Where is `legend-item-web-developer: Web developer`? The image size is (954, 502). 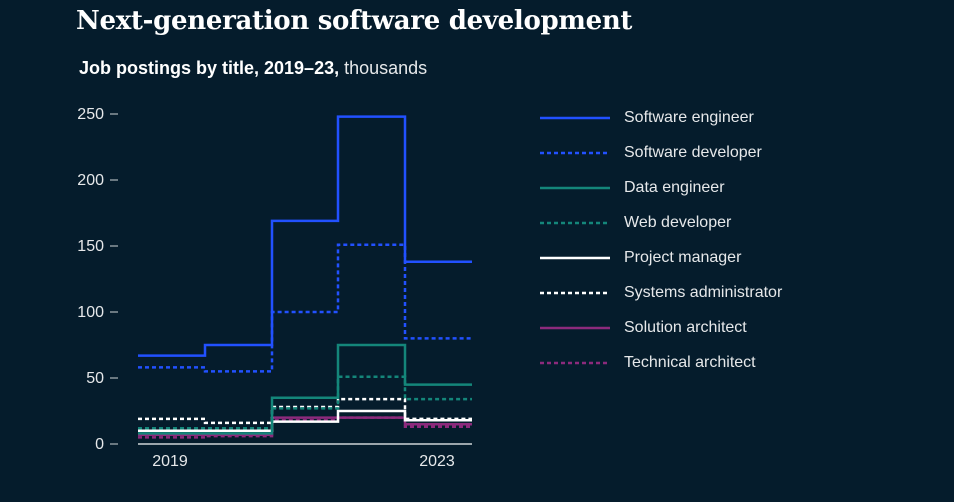 legend-item-web-developer: Web developer is located at coordinates (661, 222).